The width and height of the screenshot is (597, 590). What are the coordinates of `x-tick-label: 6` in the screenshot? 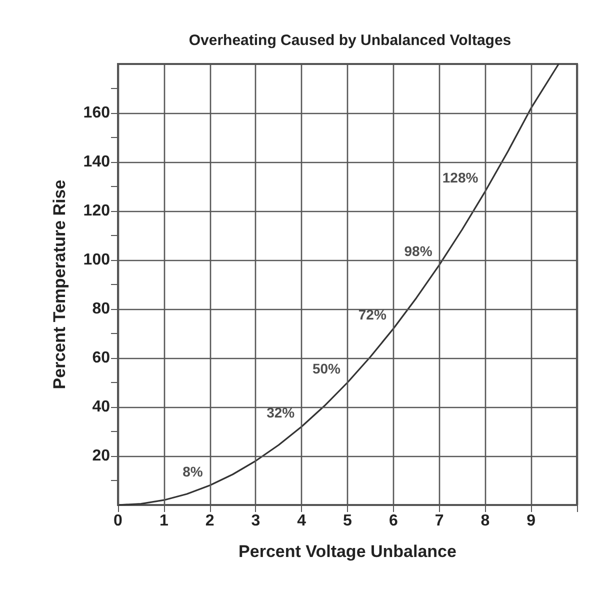 It's located at (393, 521).